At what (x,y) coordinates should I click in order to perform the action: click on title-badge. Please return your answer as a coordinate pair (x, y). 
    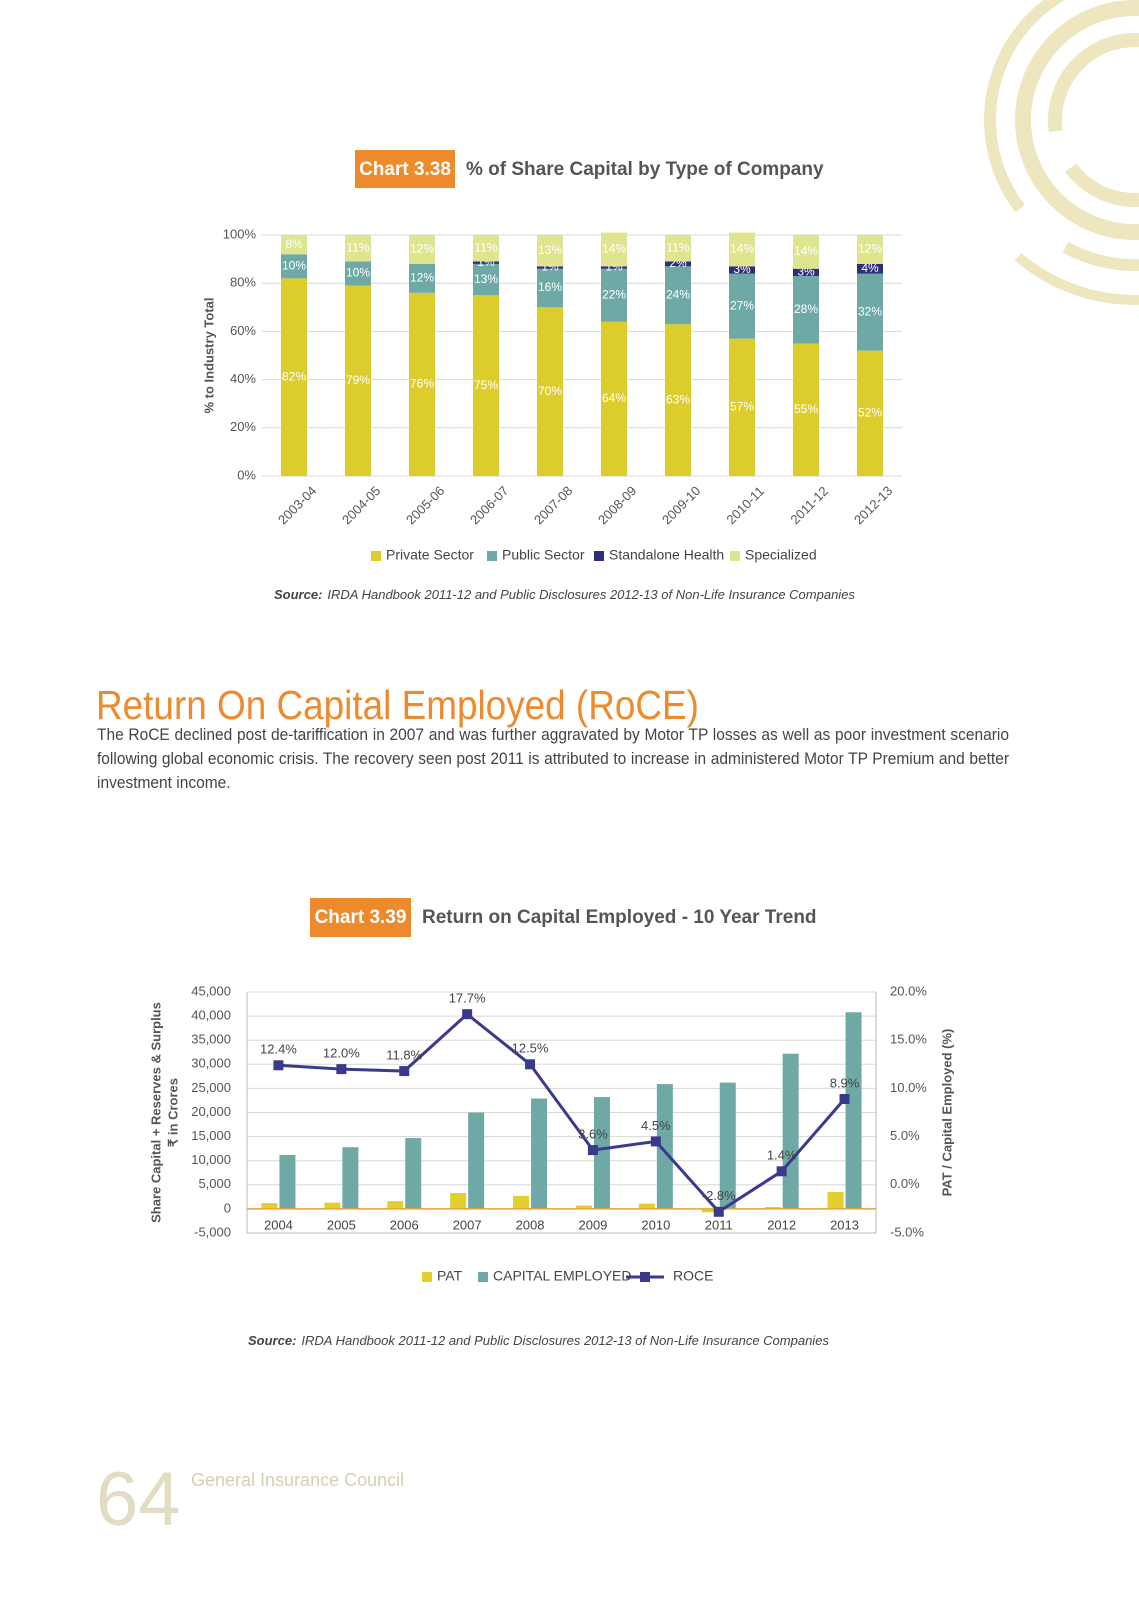
    Looking at the image, I should click on (405, 169).